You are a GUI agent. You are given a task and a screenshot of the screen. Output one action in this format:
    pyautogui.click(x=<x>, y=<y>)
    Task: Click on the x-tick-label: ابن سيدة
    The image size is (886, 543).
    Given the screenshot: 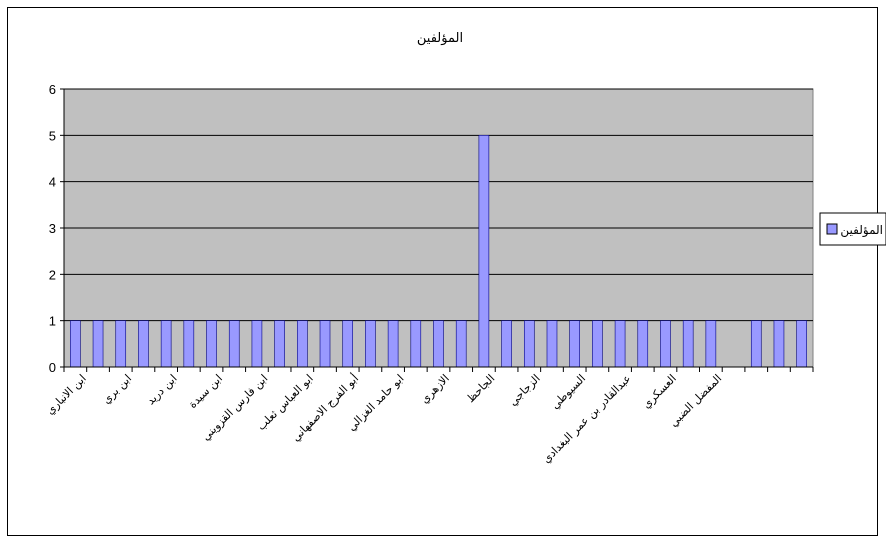 What is the action you would take?
    pyautogui.click(x=205, y=391)
    